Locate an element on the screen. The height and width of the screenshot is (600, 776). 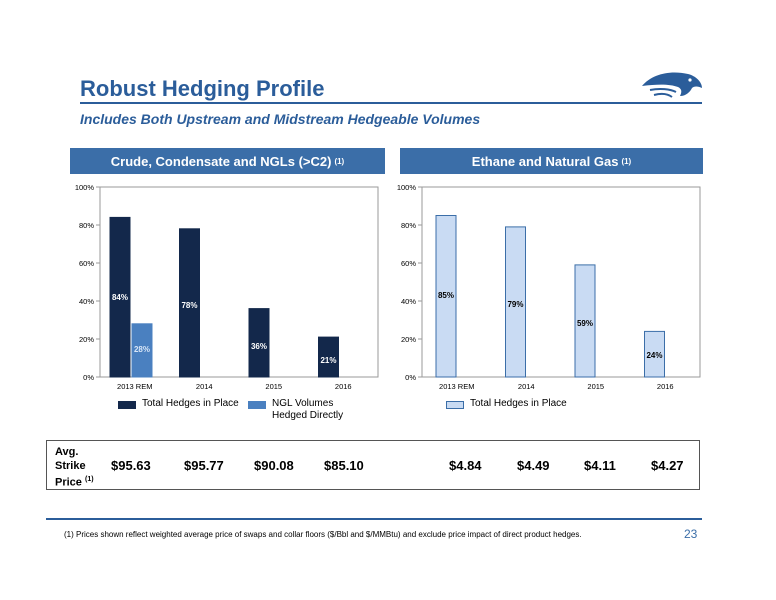
data-label: 24% is located at coordinates (654, 355).